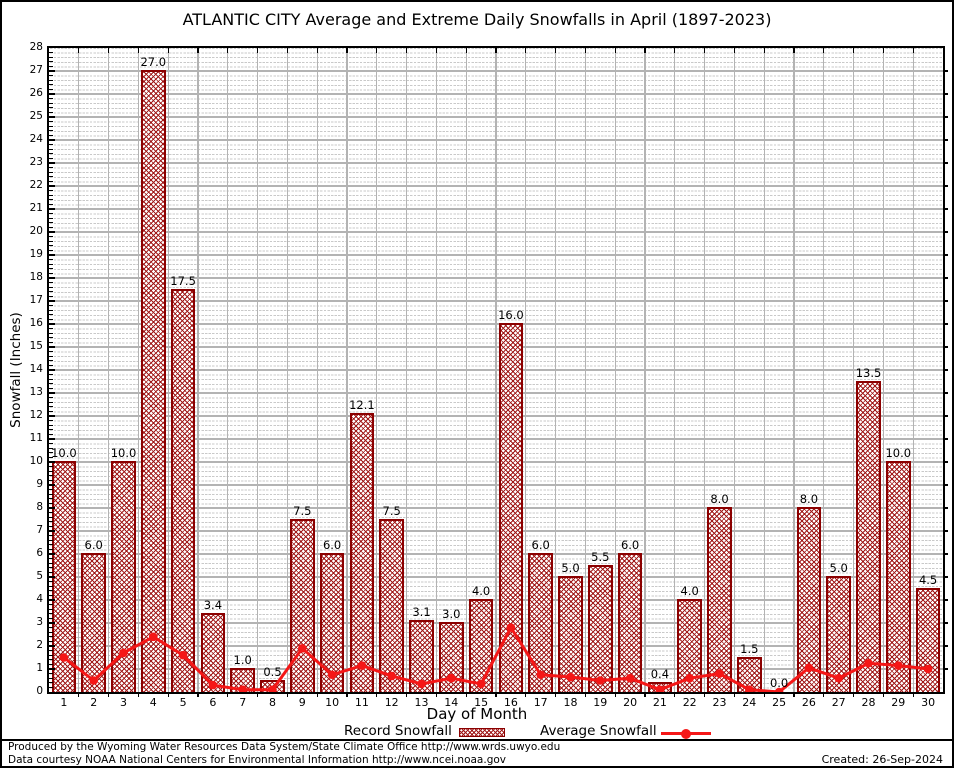  I want to click on y-tick-label: 15, so click(36, 346).